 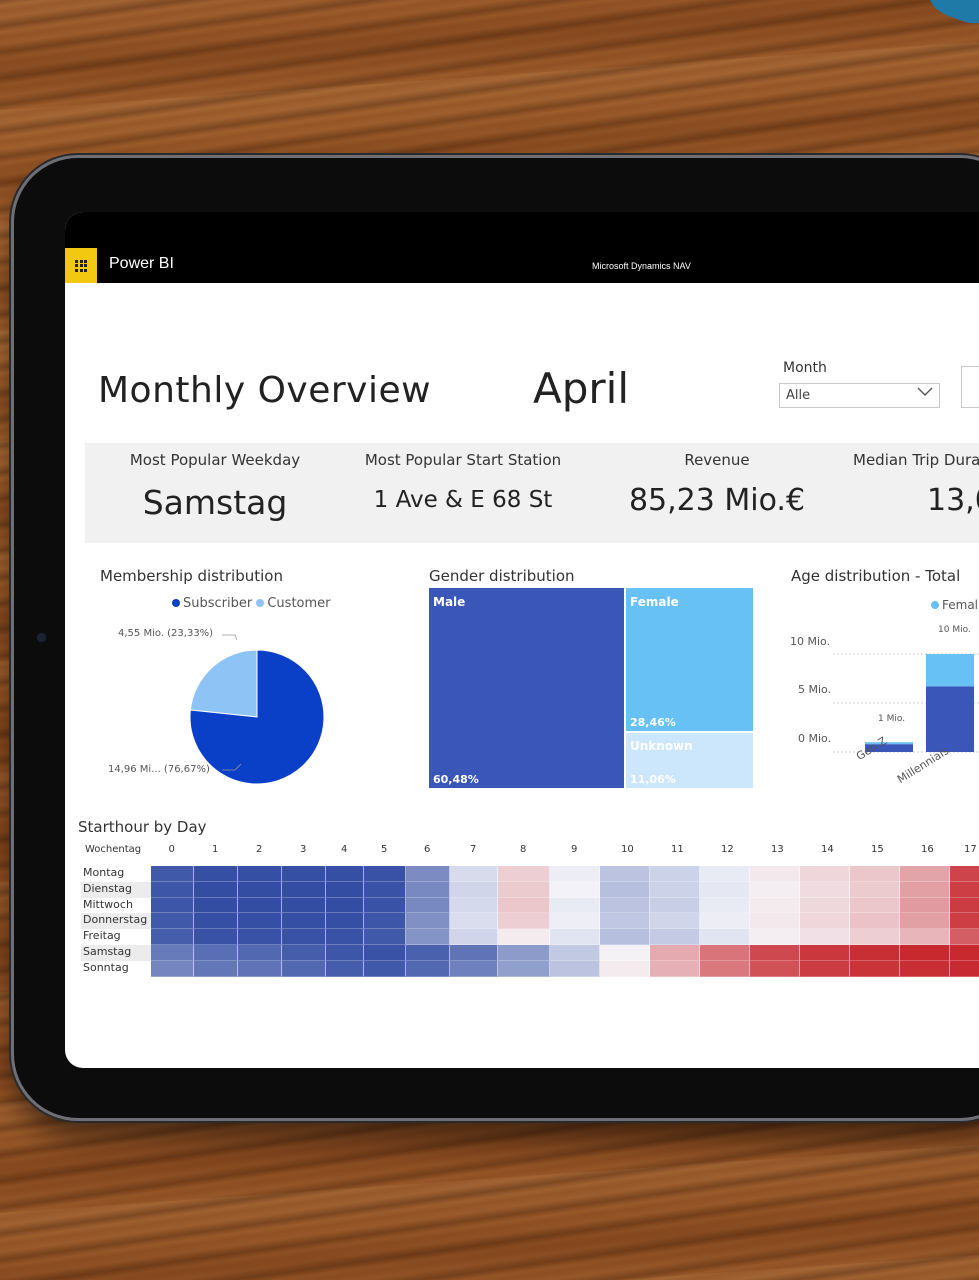 I want to click on app-name: Power BI, so click(x=141, y=263).